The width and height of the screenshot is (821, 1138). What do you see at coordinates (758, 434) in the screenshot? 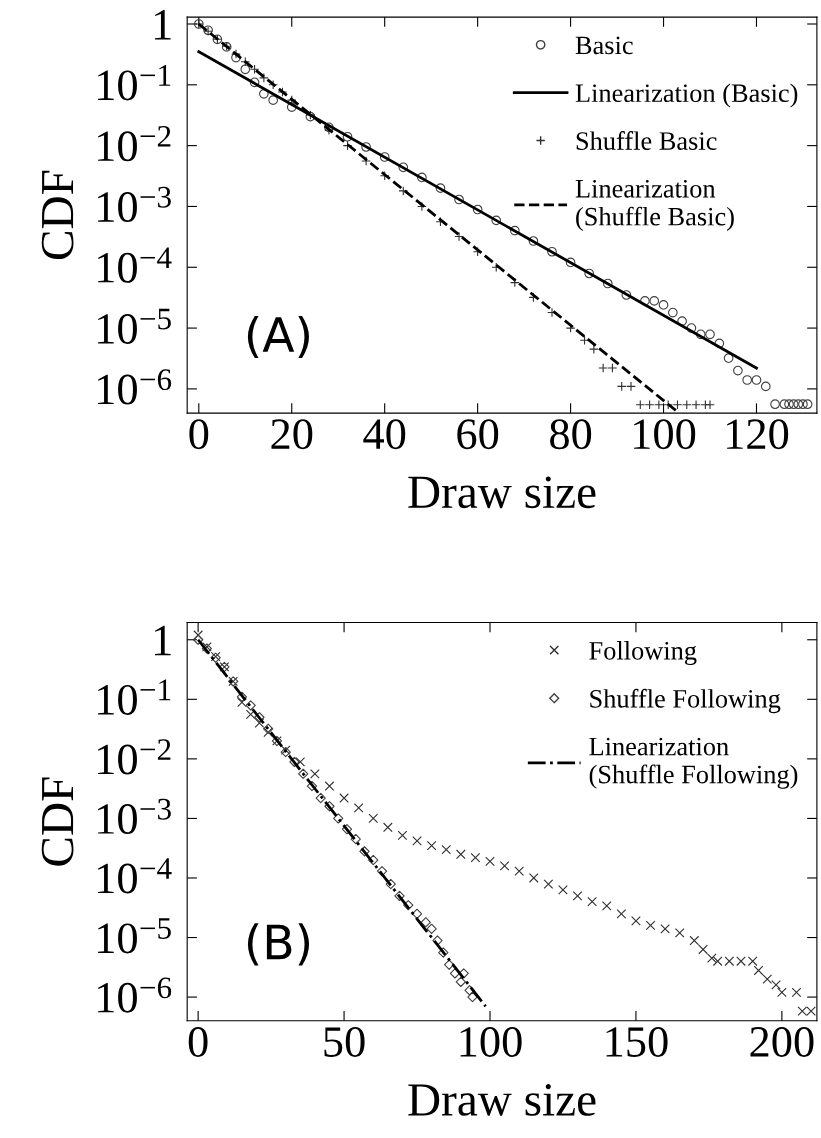
I see `x-tick-label: 120` at bounding box center [758, 434].